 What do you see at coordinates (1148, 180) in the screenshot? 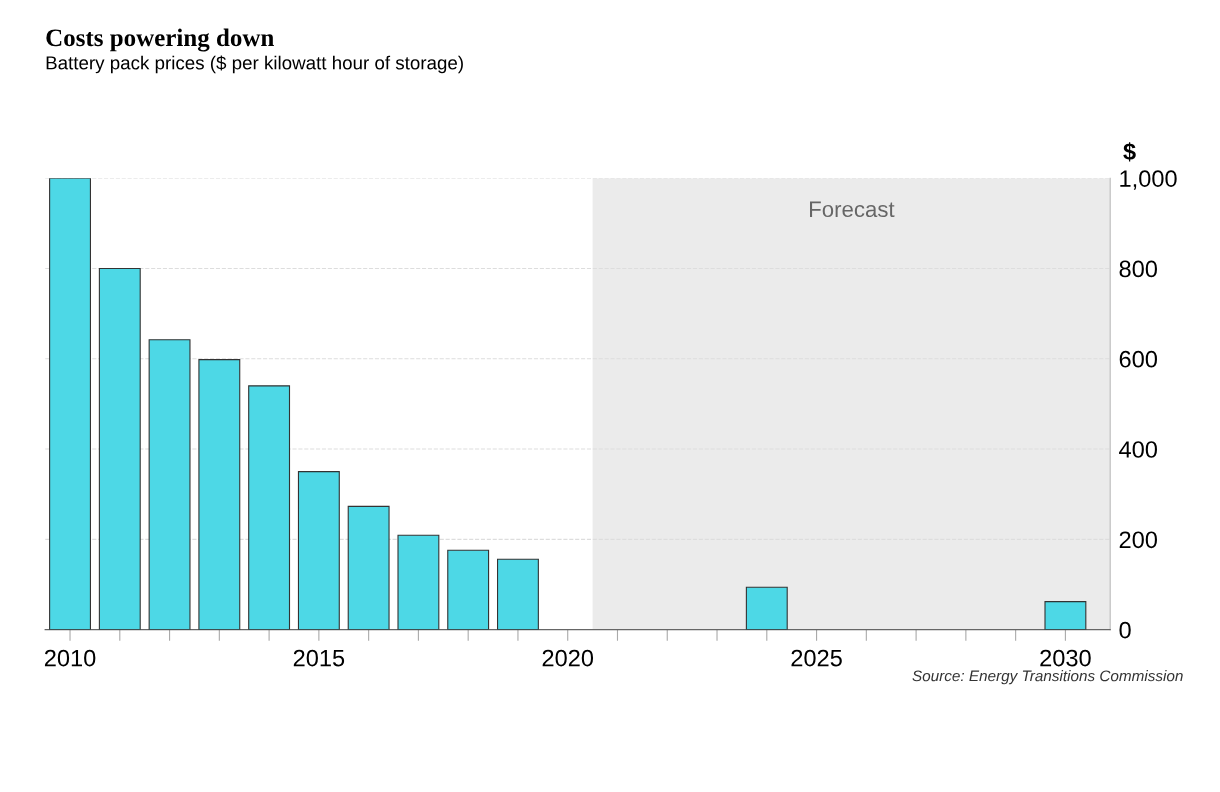
I see `y-tick-label: 1,000` at bounding box center [1148, 180].